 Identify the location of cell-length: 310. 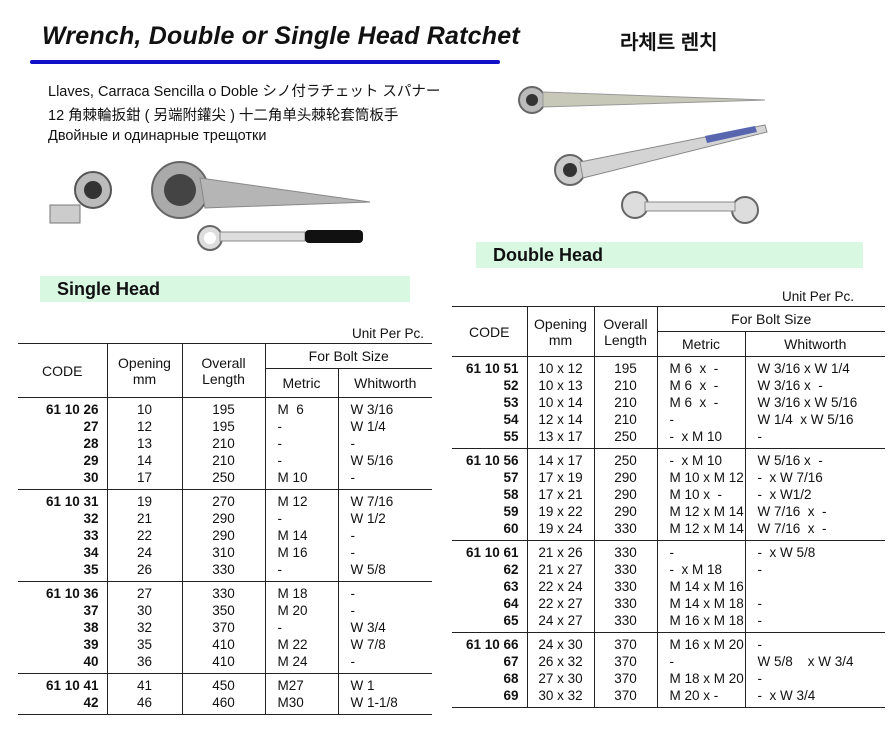
(224, 552).